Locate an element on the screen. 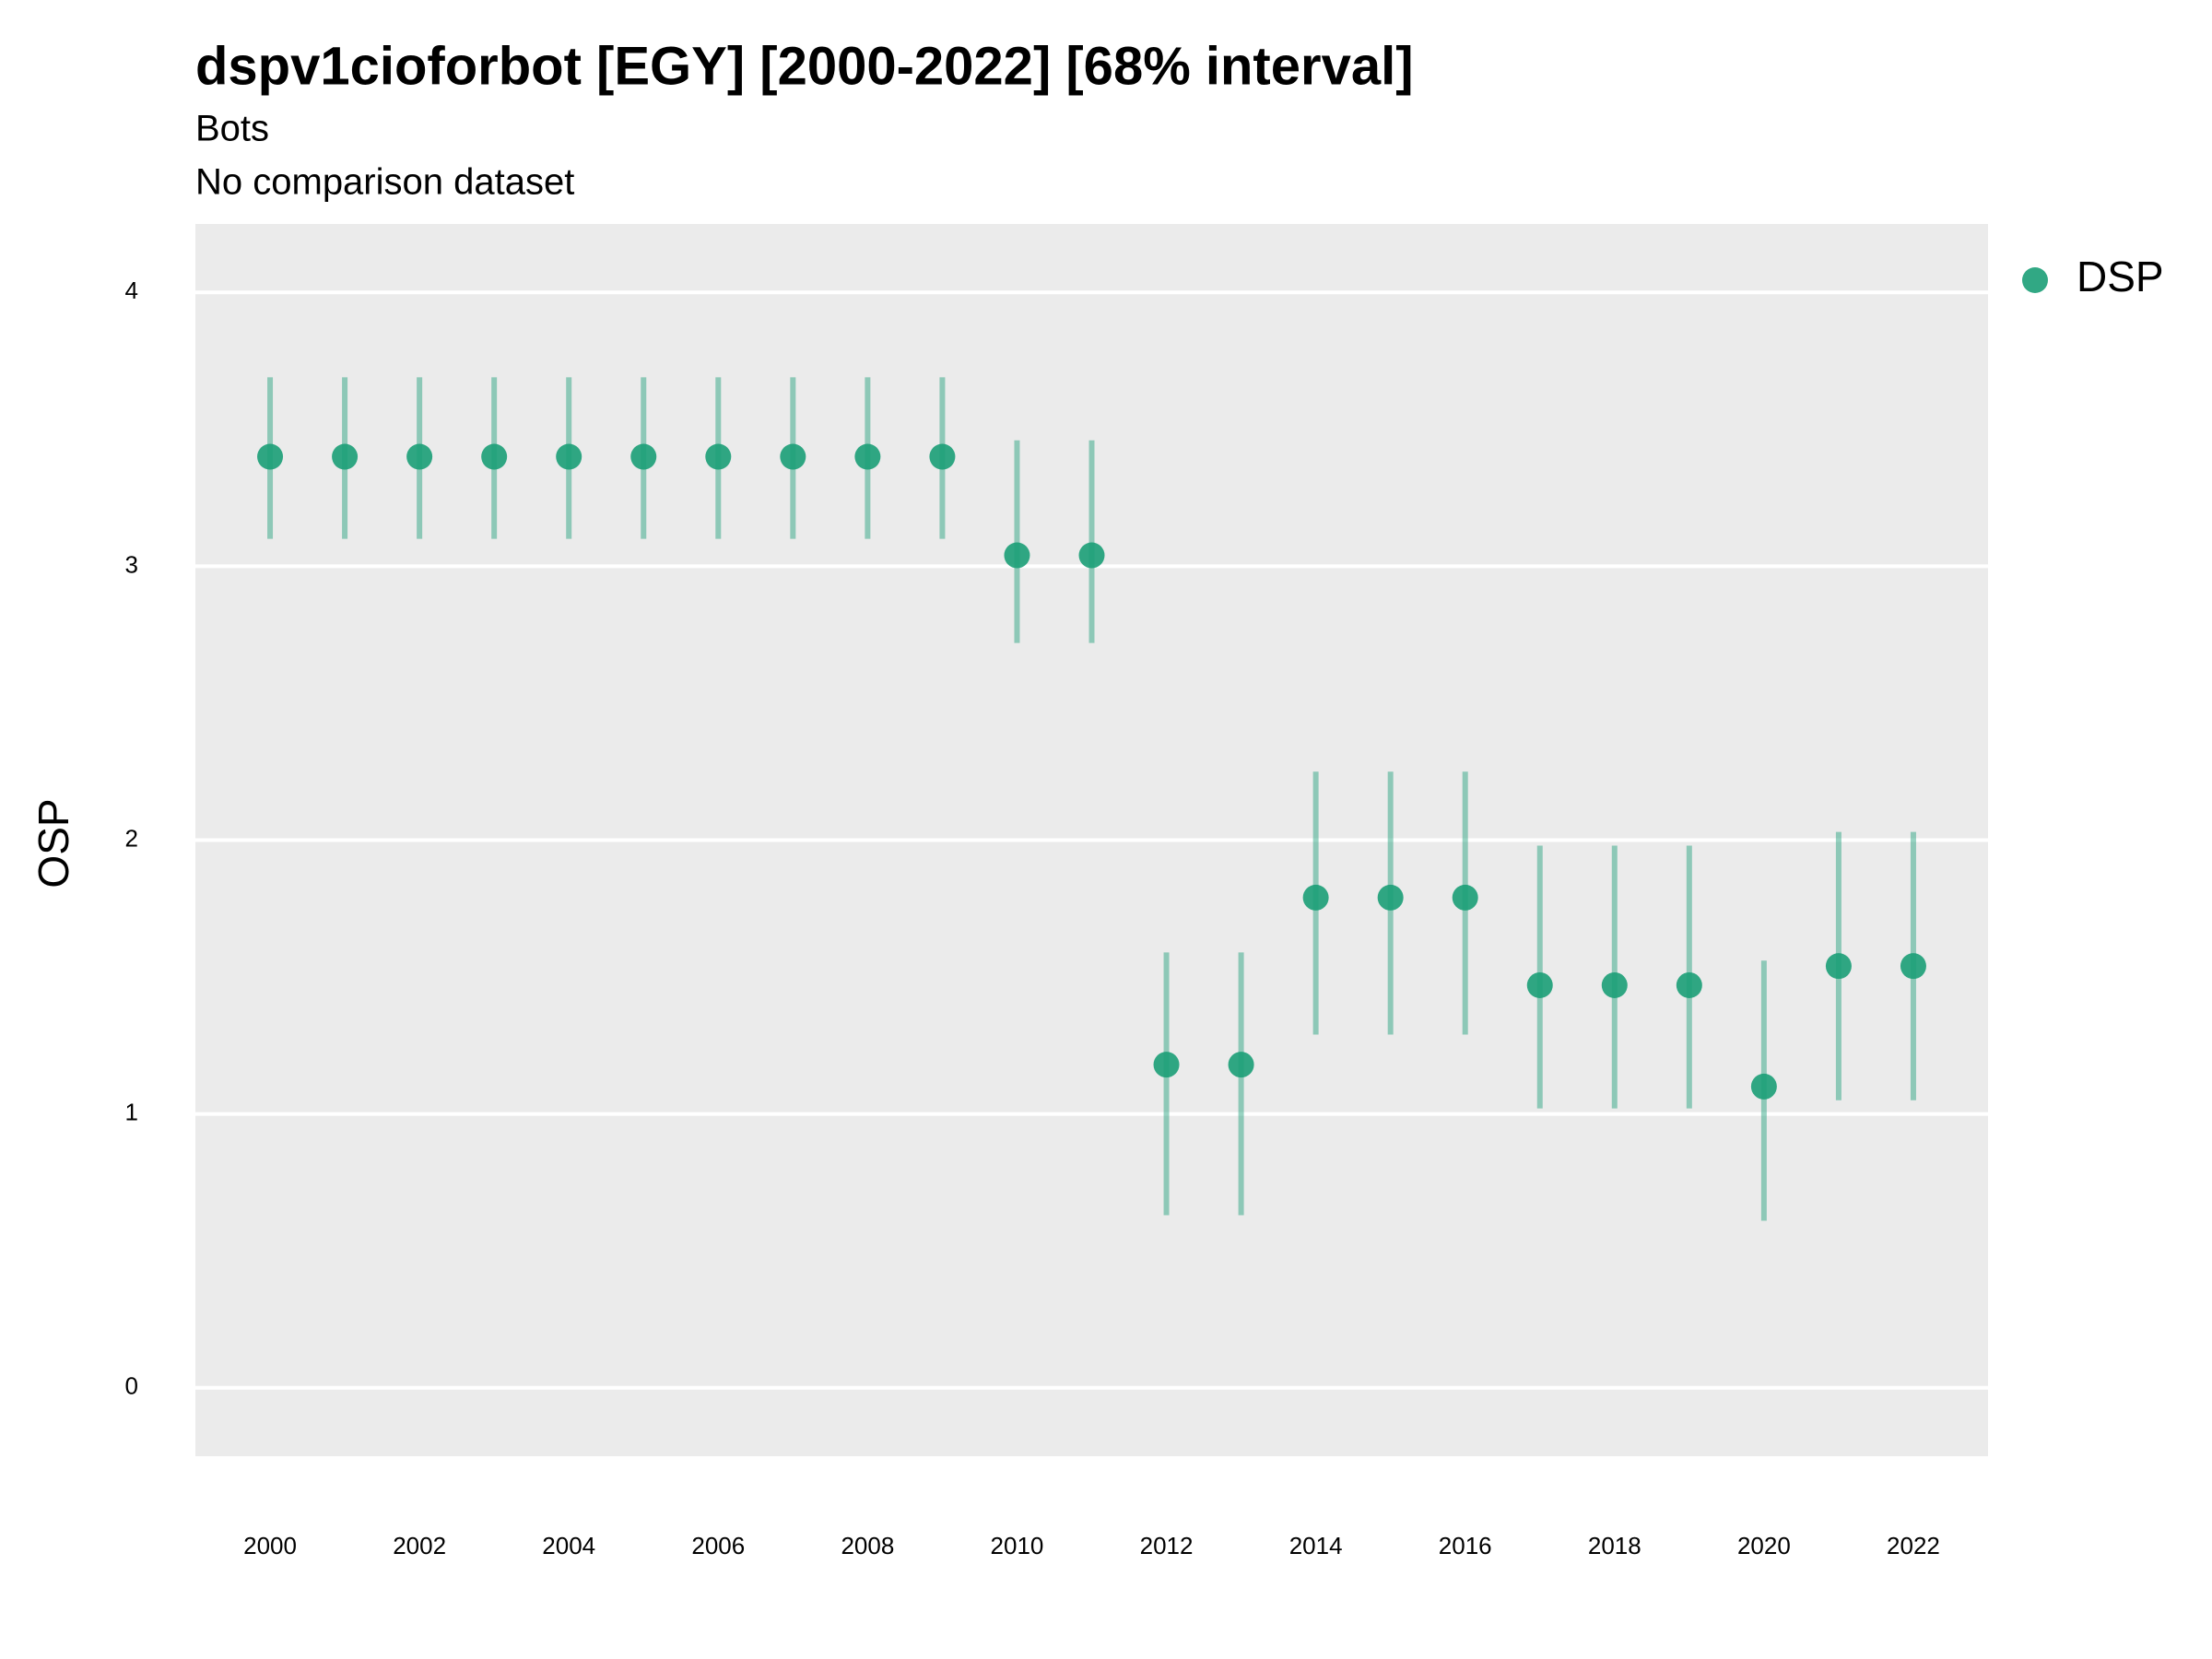 The width and height of the screenshot is (2212, 1659). x-tick-label: 2018 is located at coordinates (1614, 1545).